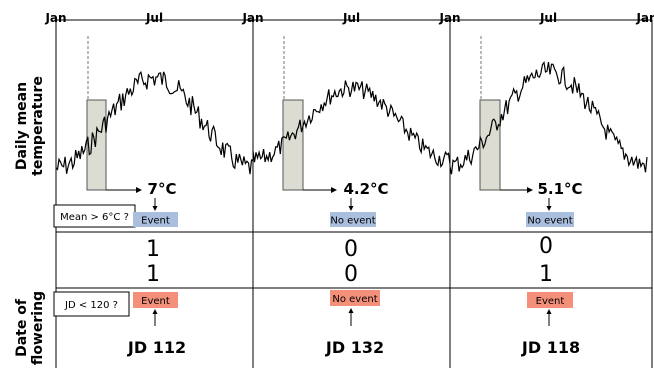 This screenshot has width=654, height=372. Describe the element at coordinates (38, 126) in the screenshot. I see `temperature-axis-label-line2: temperature` at that location.